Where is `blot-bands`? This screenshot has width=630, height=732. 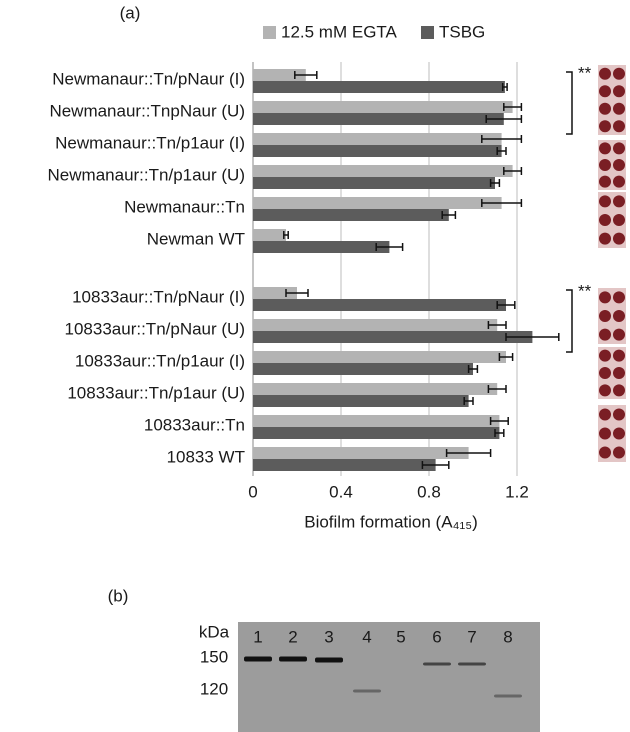
blot-bands is located at coordinates (383, 677).